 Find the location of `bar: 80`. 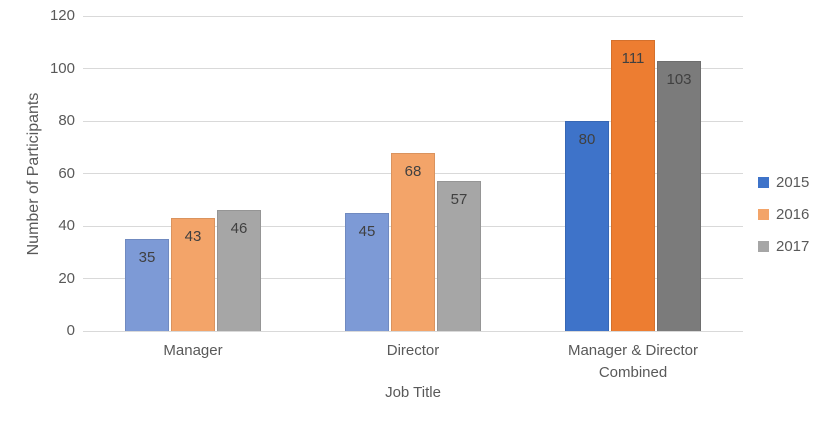

bar: 80 is located at coordinates (587, 226).